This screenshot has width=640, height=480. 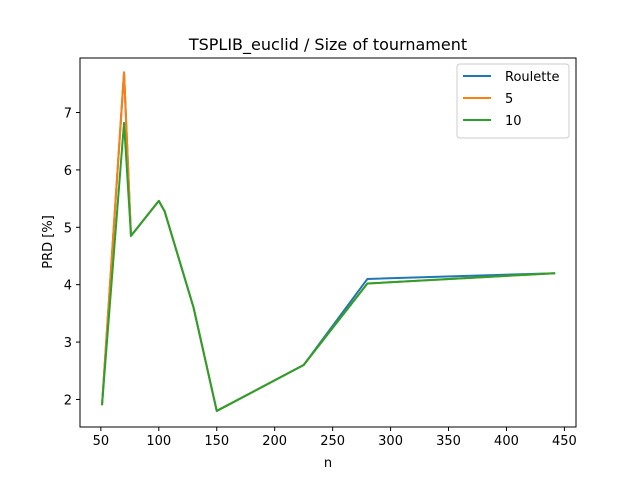 I want to click on y-tick-label: 2, so click(x=68, y=400).